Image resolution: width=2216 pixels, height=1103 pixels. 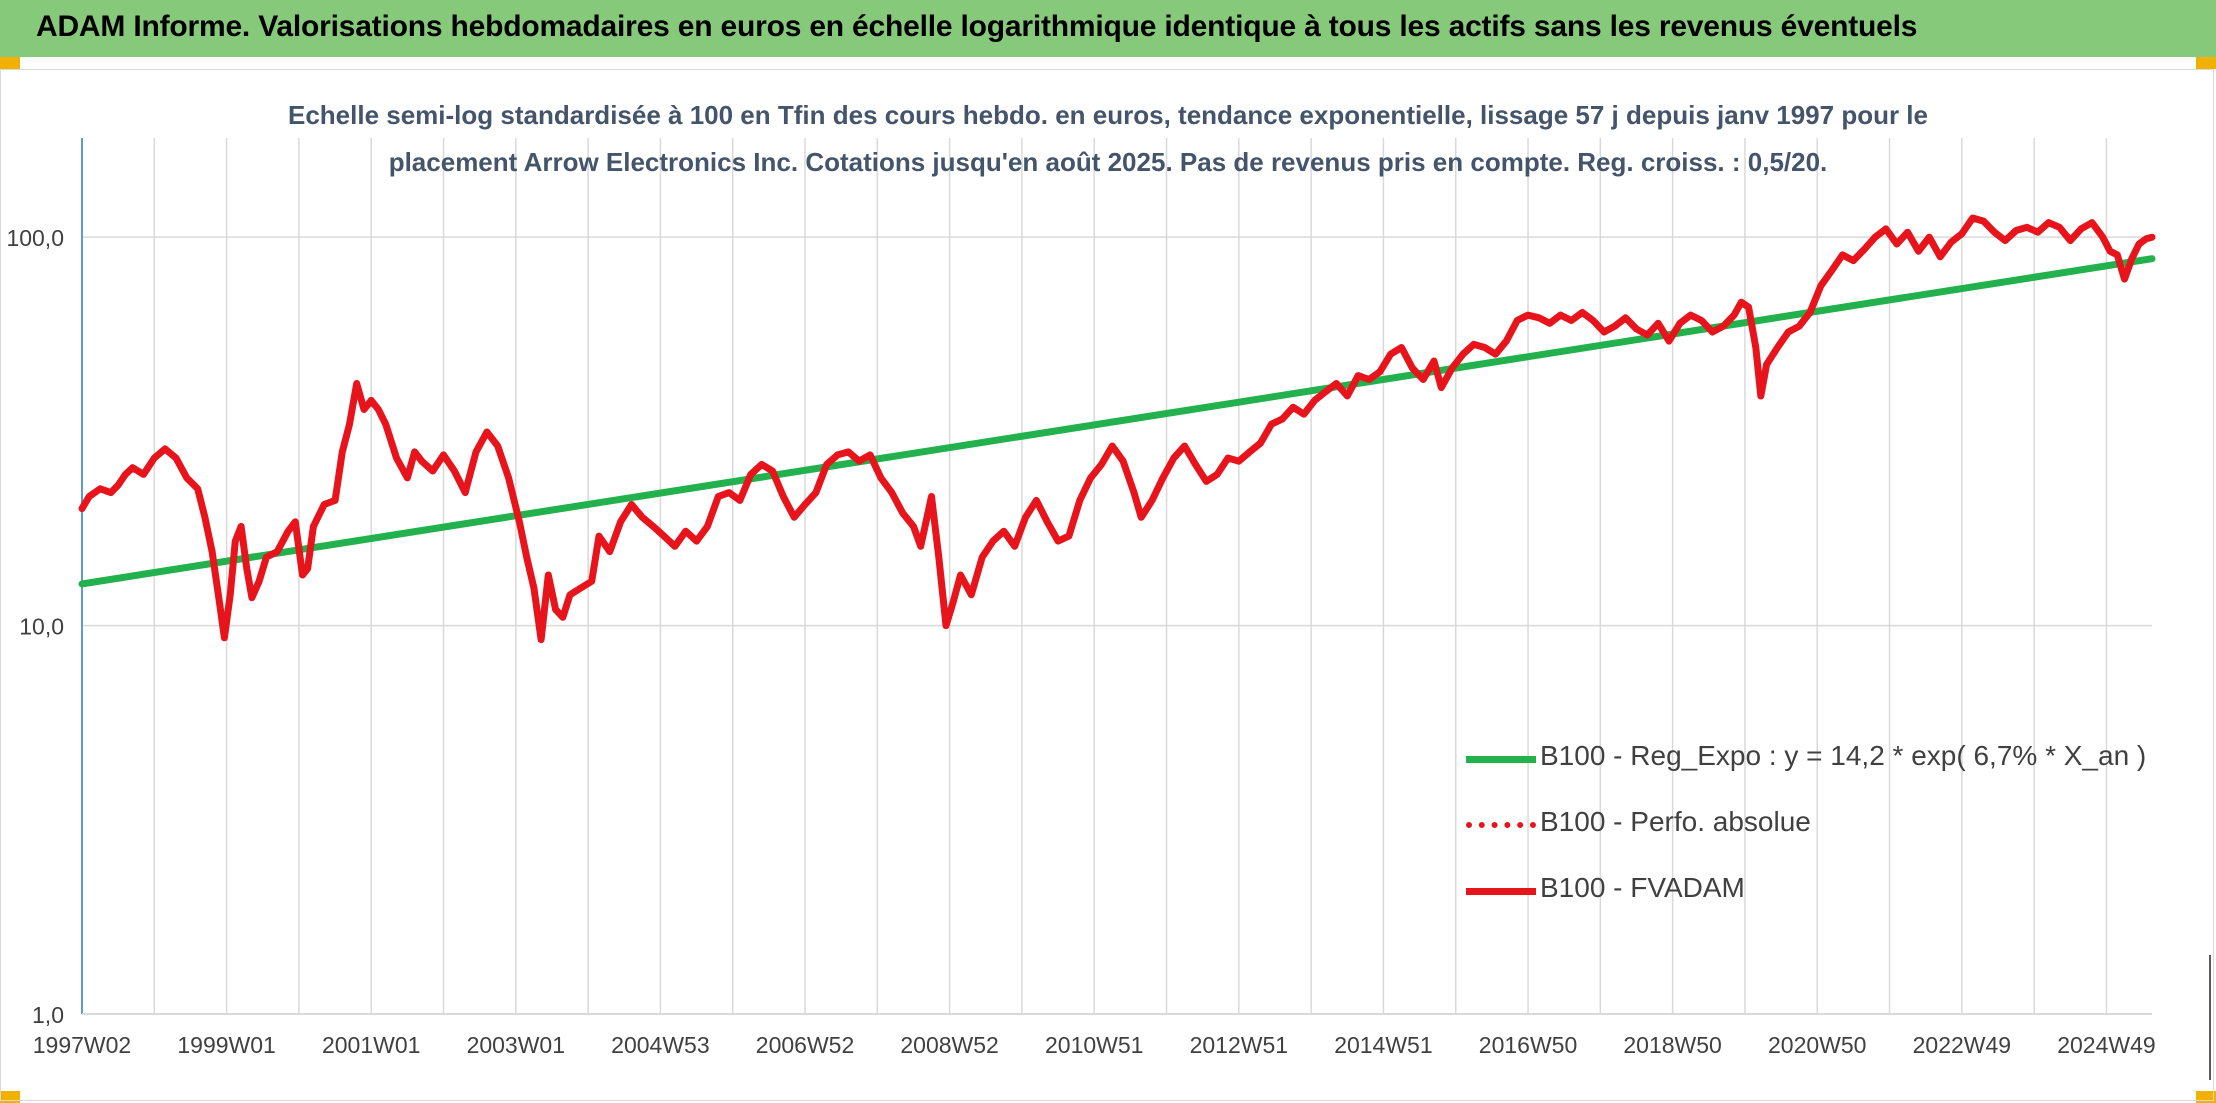 What do you see at coordinates (805, 1045) in the screenshot?
I see `x-tick-label: 2006W52` at bounding box center [805, 1045].